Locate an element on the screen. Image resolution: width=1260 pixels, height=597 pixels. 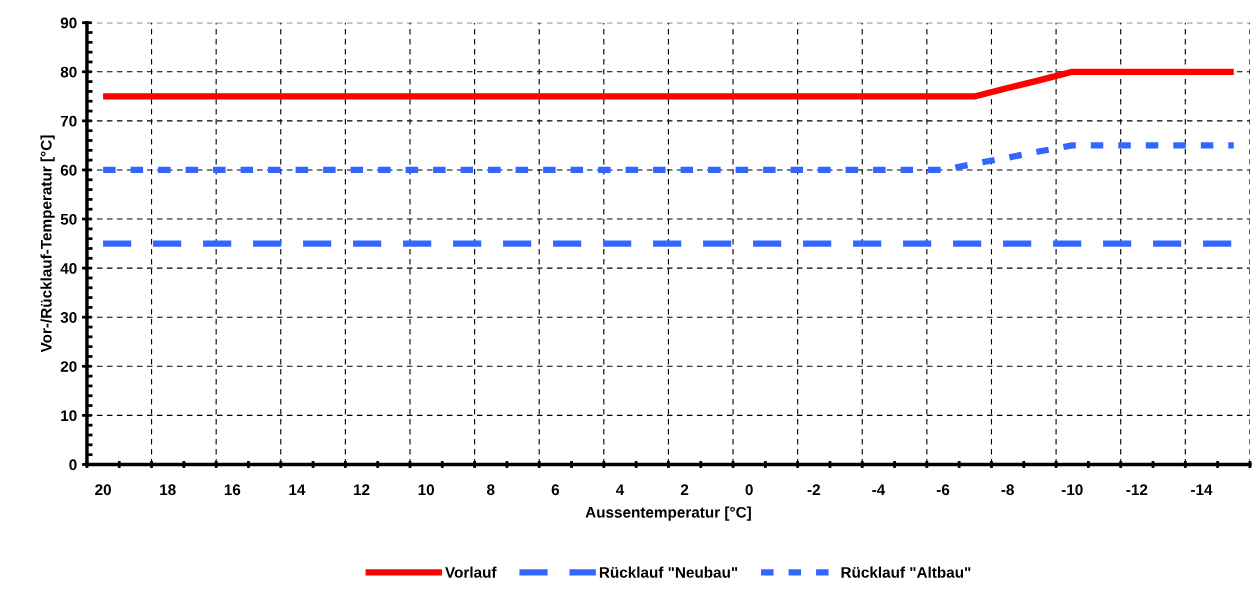
y-tick-label: 10 is located at coordinates (69, 416).